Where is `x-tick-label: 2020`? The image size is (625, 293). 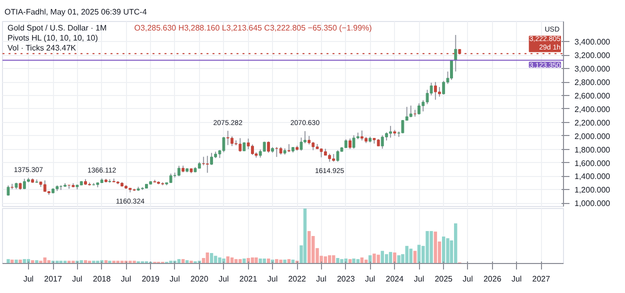
x-tick-label: 2020 is located at coordinates (199, 279).